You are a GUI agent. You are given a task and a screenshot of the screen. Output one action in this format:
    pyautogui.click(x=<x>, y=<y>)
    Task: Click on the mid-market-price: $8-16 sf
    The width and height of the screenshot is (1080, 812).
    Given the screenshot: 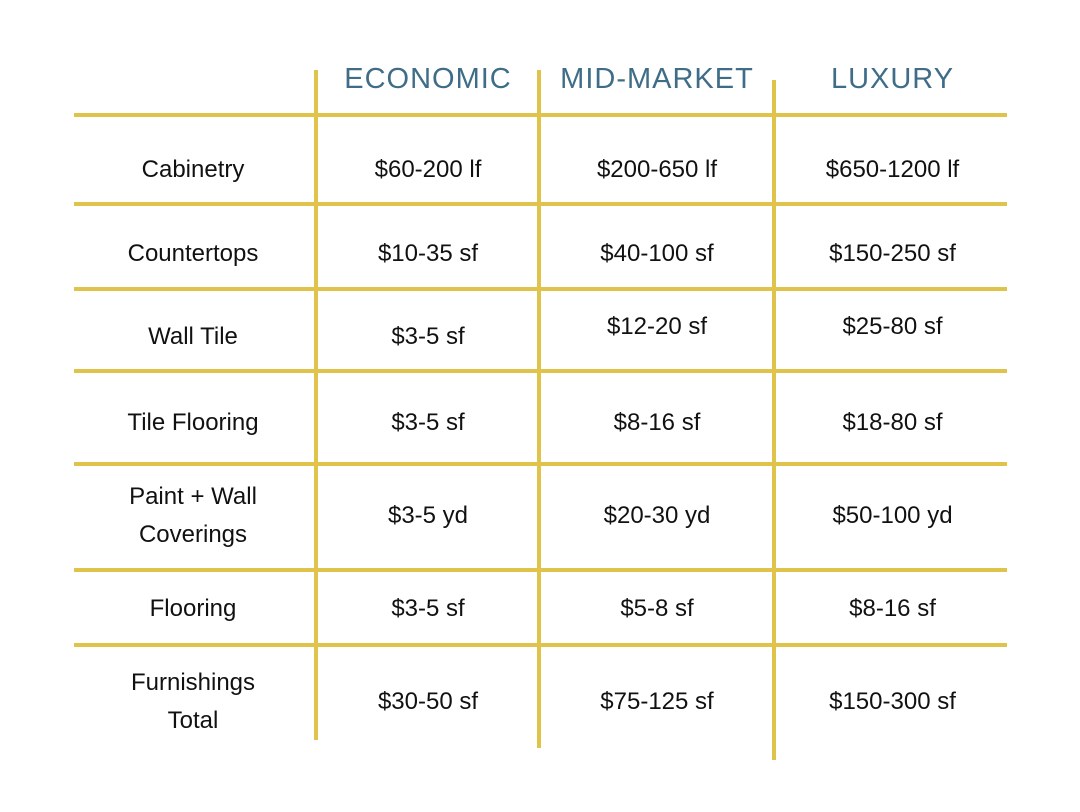 What is the action you would take?
    pyautogui.click(x=657, y=422)
    